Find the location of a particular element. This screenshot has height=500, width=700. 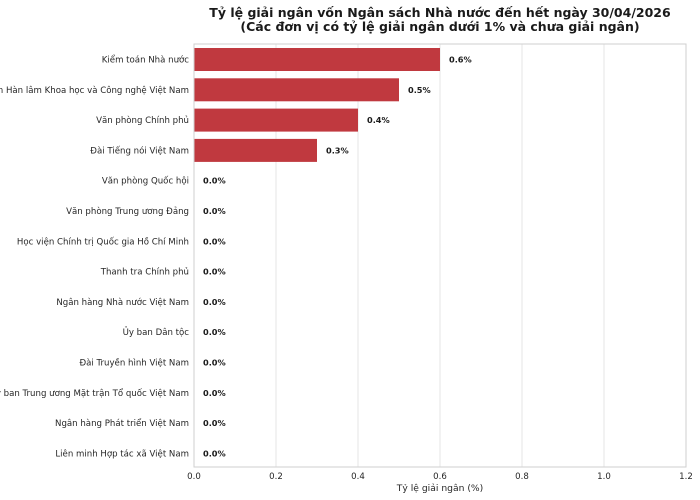

bars-group is located at coordinates (317, 105).